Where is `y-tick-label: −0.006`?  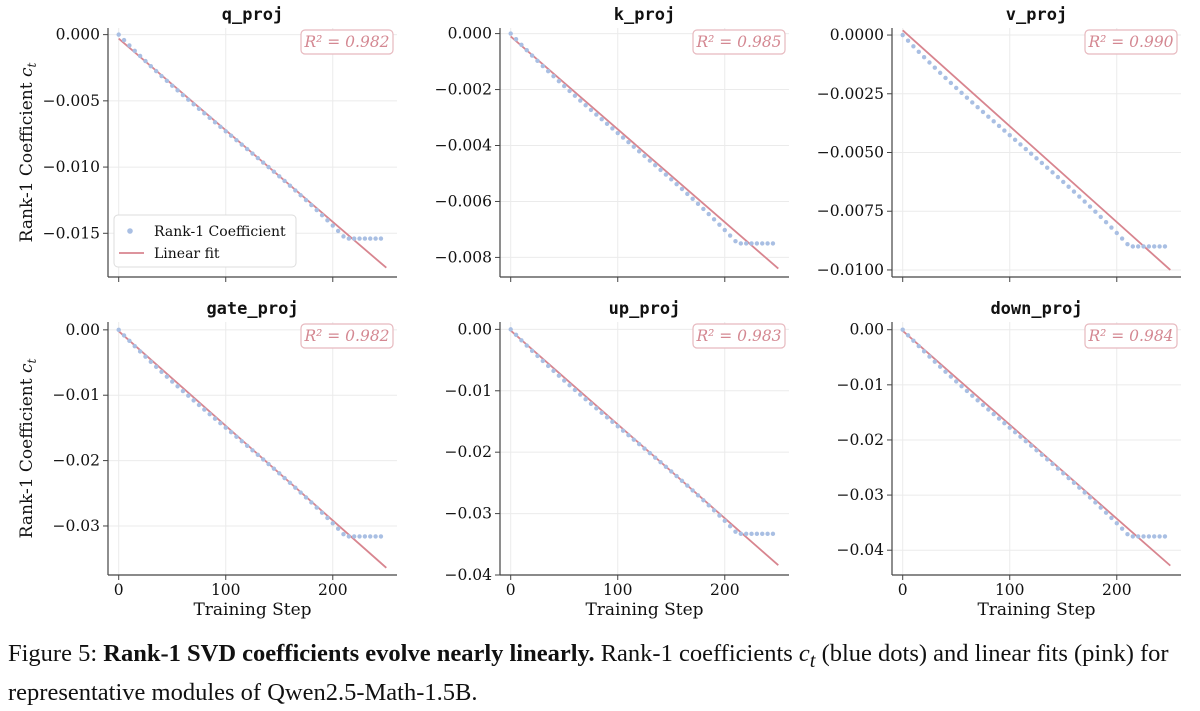 y-tick-label: −0.006 is located at coordinates (463, 201).